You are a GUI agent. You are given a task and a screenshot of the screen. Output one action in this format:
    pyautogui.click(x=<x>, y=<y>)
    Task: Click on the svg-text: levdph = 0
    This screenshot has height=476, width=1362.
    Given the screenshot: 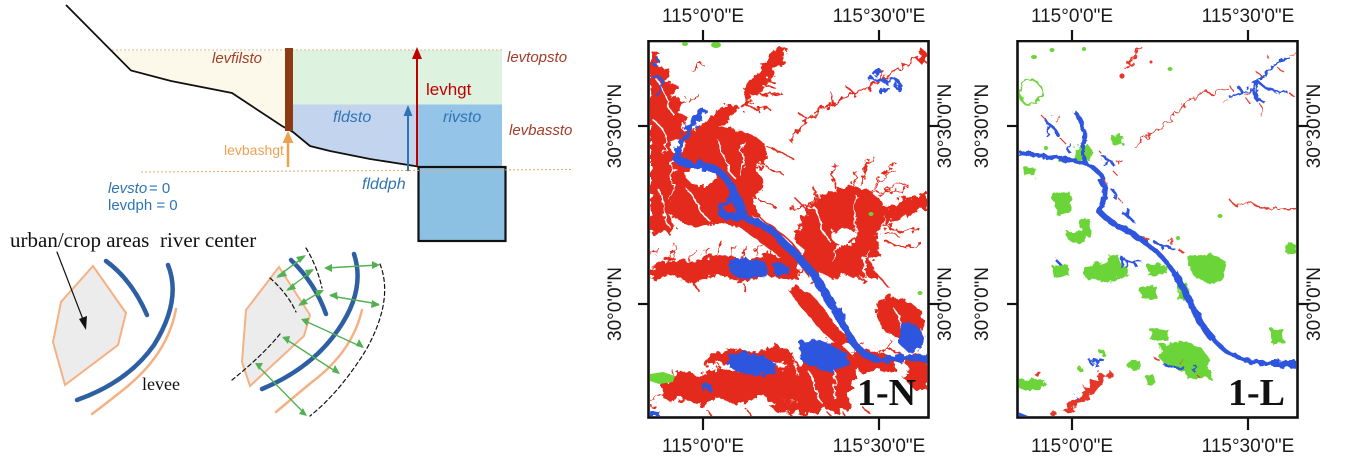 What is the action you would take?
    pyautogui.click(x=143, y=205)
    